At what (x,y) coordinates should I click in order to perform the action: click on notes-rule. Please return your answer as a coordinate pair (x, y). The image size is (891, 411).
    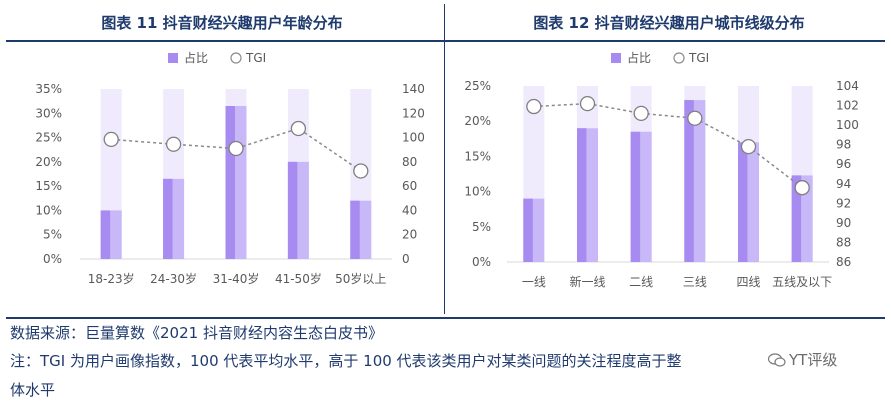
    Looking at the image, I should click on (445, 318).